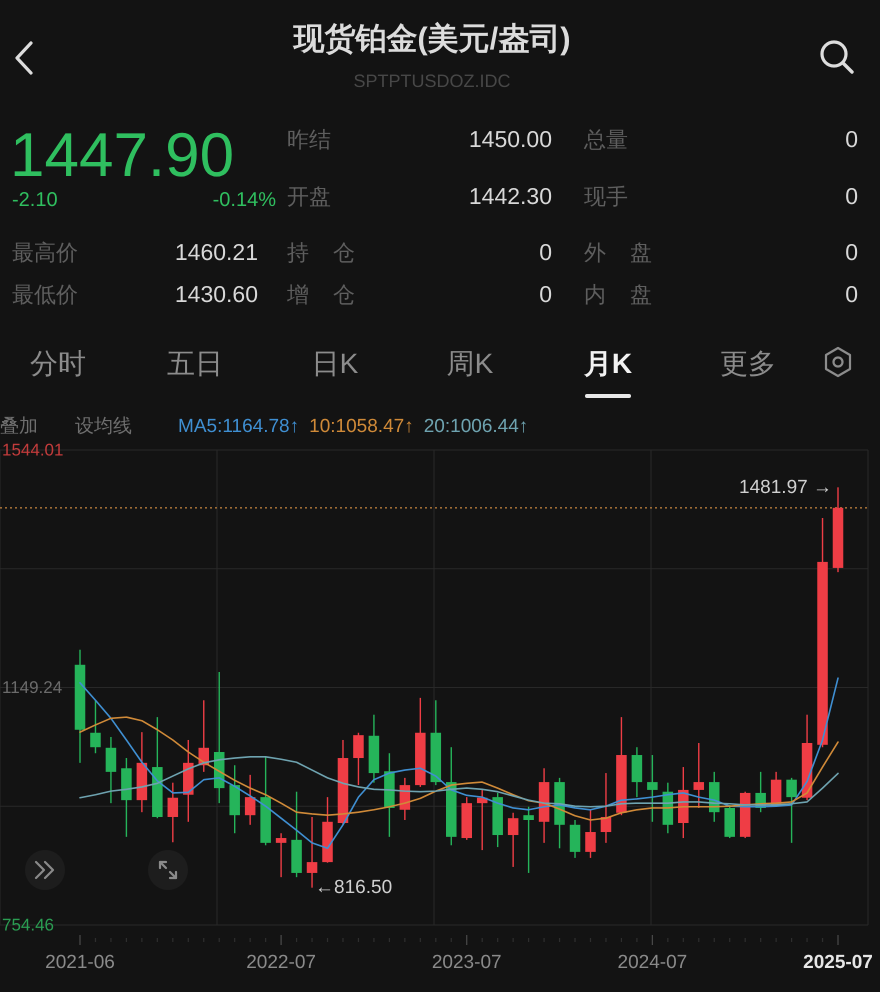 This screenshot has width=880, height=992. Describe the element at coordinates (838, 962) in the screenshot. I see `x-tick-label: 2025-07` at that location.